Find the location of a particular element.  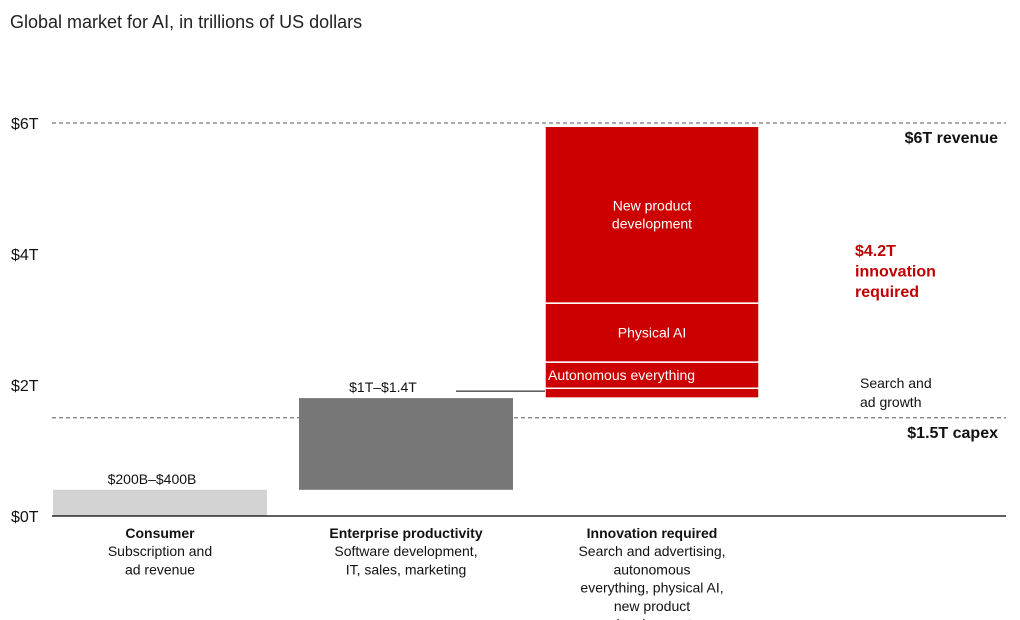

innovation-callout: innovation is located at coordinates (895, 272).